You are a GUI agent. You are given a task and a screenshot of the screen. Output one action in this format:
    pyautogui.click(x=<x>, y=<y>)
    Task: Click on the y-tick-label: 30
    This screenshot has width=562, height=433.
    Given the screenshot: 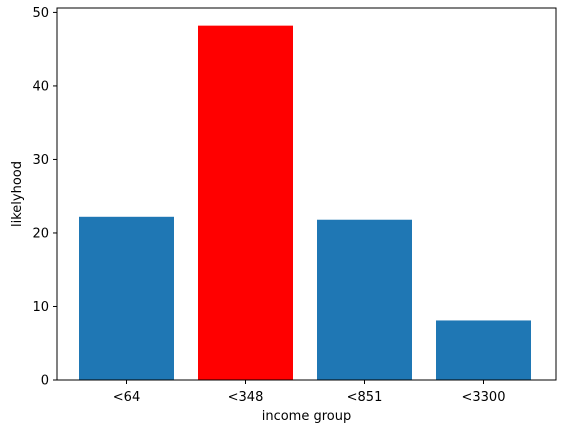 What is the action you would take?
    pyautogui.click(x=40, y=160)
    